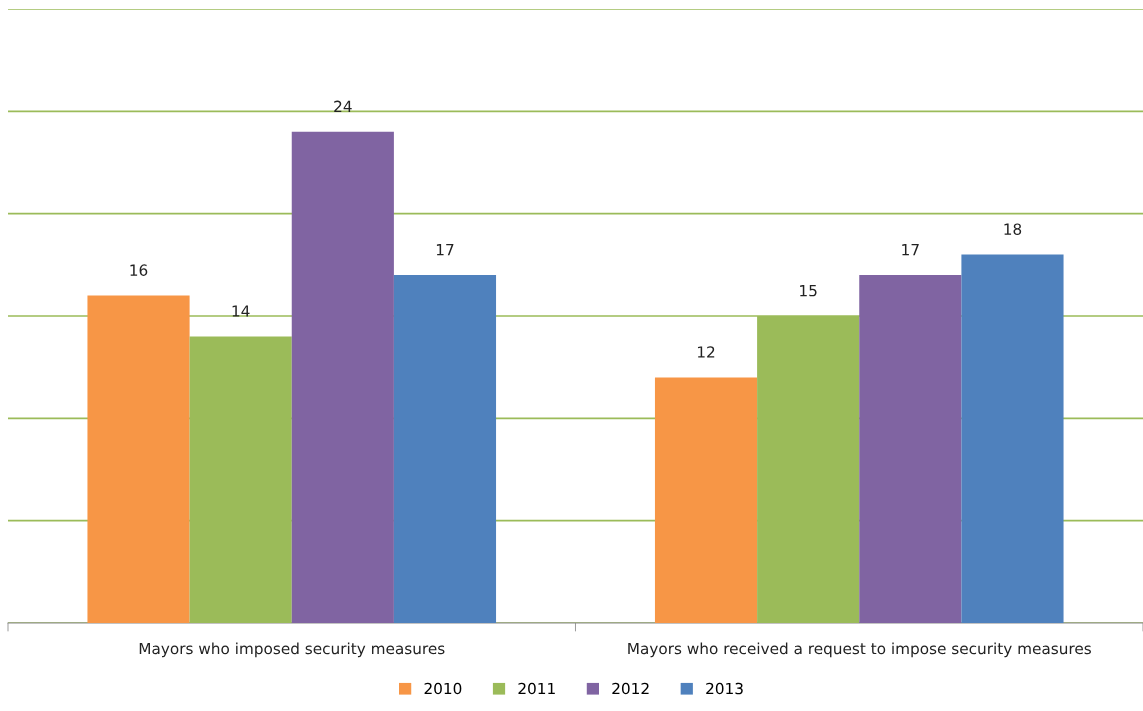 This screenshot has height=711, width=1143. What do you see at coordinates (808, 291) in the screenshot?
I see `data-label: 15` at bounding box center [808, 291].